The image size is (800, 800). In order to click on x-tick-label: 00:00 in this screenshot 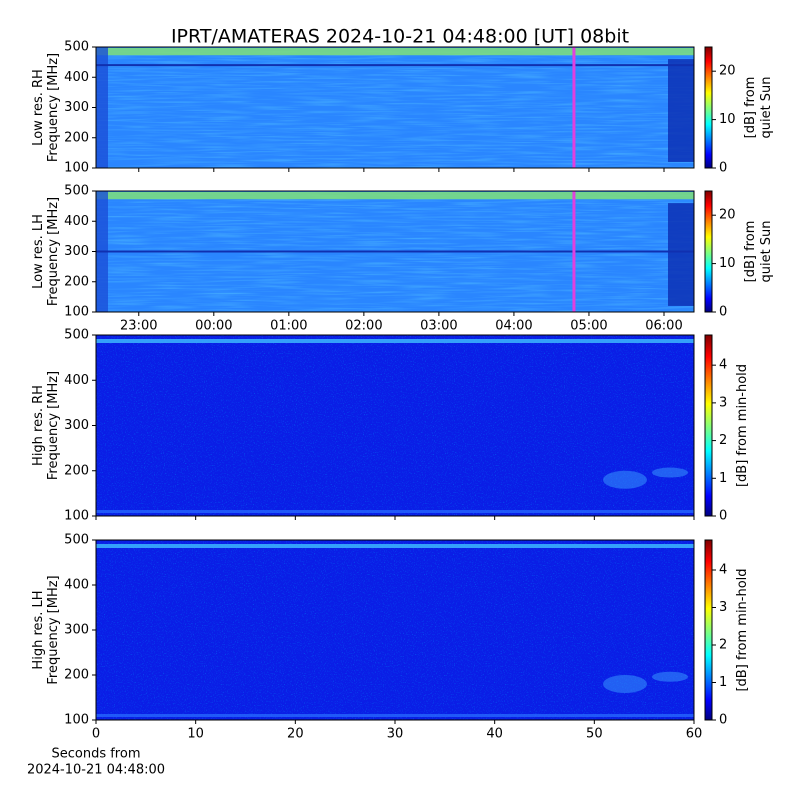, I will do `click(213, 326)`.